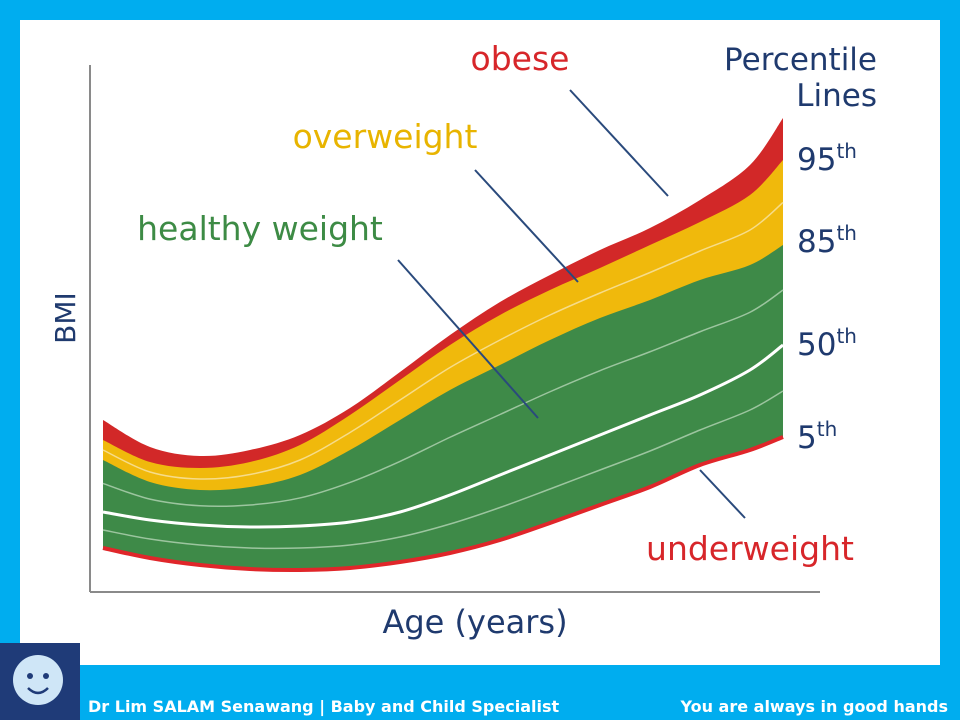 Image resolution: width=960 pixels, height=720 pixels. I want to click on percentile-number: 50, so click(816, 345).